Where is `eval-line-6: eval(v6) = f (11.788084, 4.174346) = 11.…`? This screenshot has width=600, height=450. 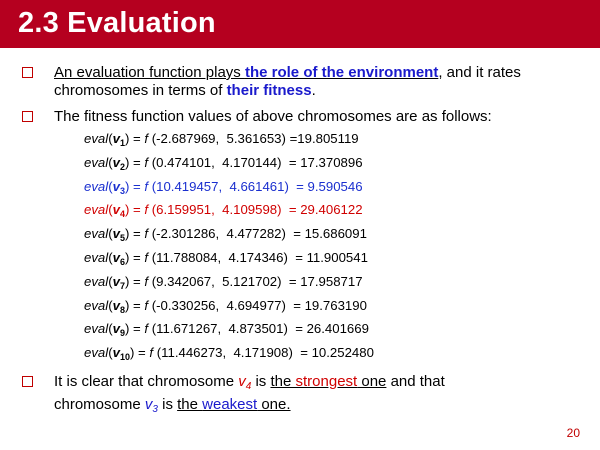 eval-line-6: eval(v6) = f (11.788084, 4.174346) = 11.… is located at coordinates (226, 258).